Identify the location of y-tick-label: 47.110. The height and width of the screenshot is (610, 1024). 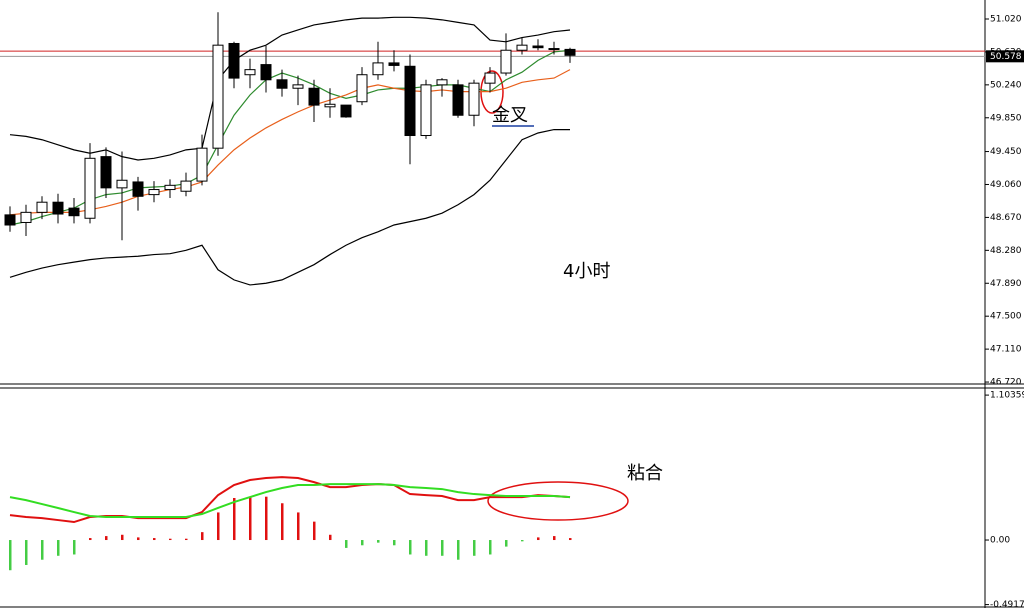
(1006, 350).